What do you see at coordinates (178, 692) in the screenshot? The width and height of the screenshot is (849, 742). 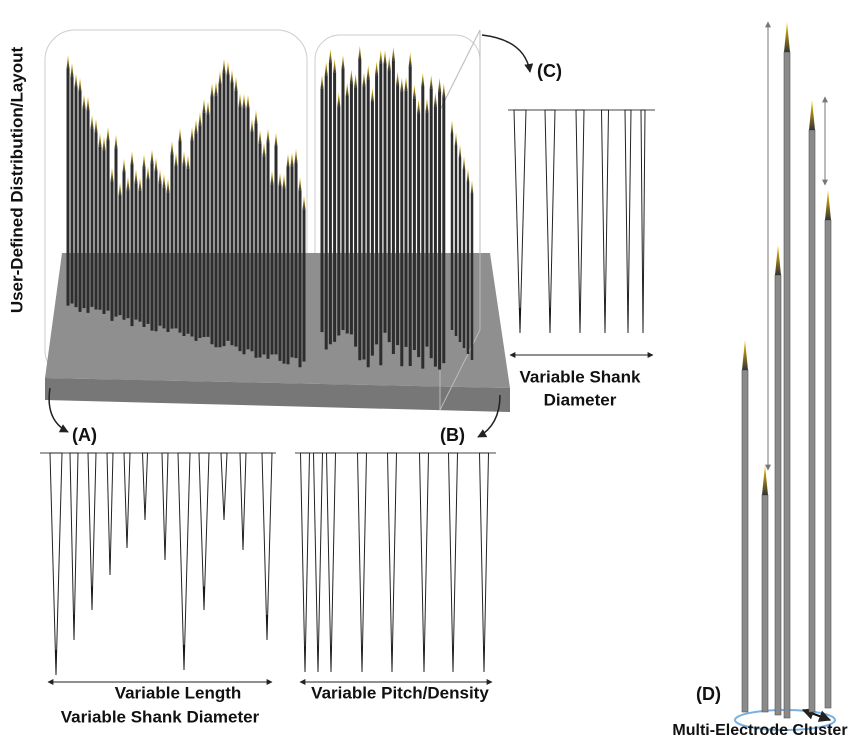 I see `caption: Variable Length` at bounding box center [178, 692].